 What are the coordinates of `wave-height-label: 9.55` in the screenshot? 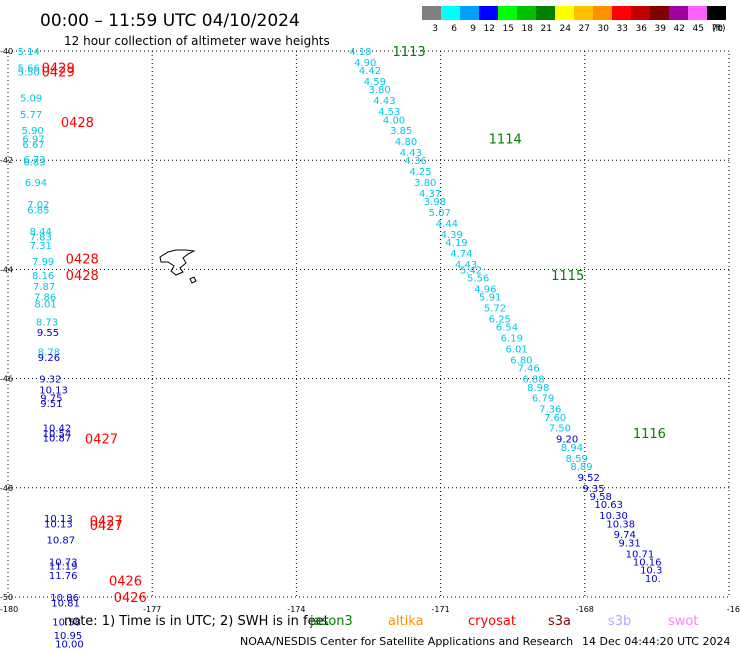 It's located at (48, 333).